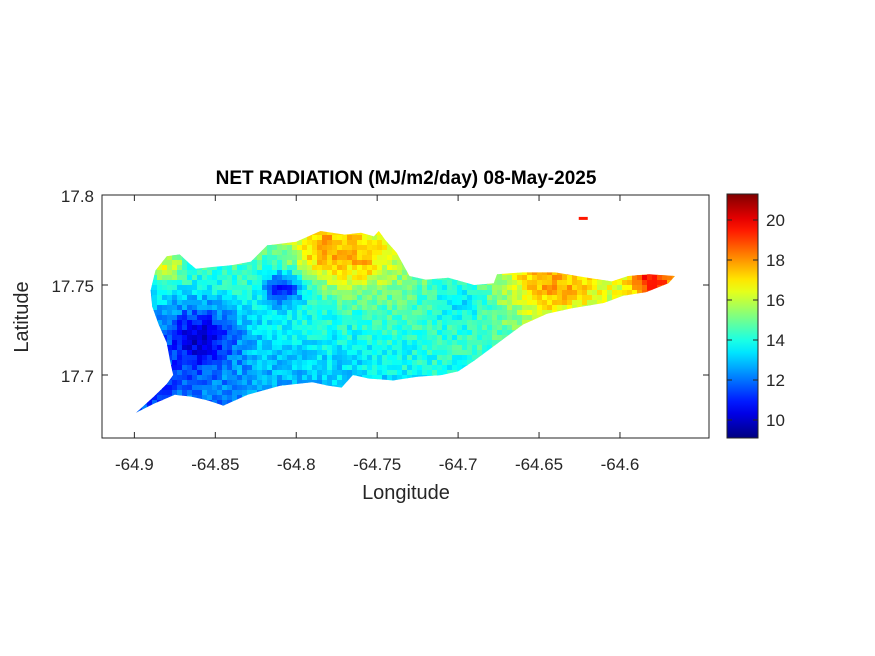 Image resolution: width=875 pixels, height=656 pixels. I want to click on heatmap-cell-1919, so click(205, 308).